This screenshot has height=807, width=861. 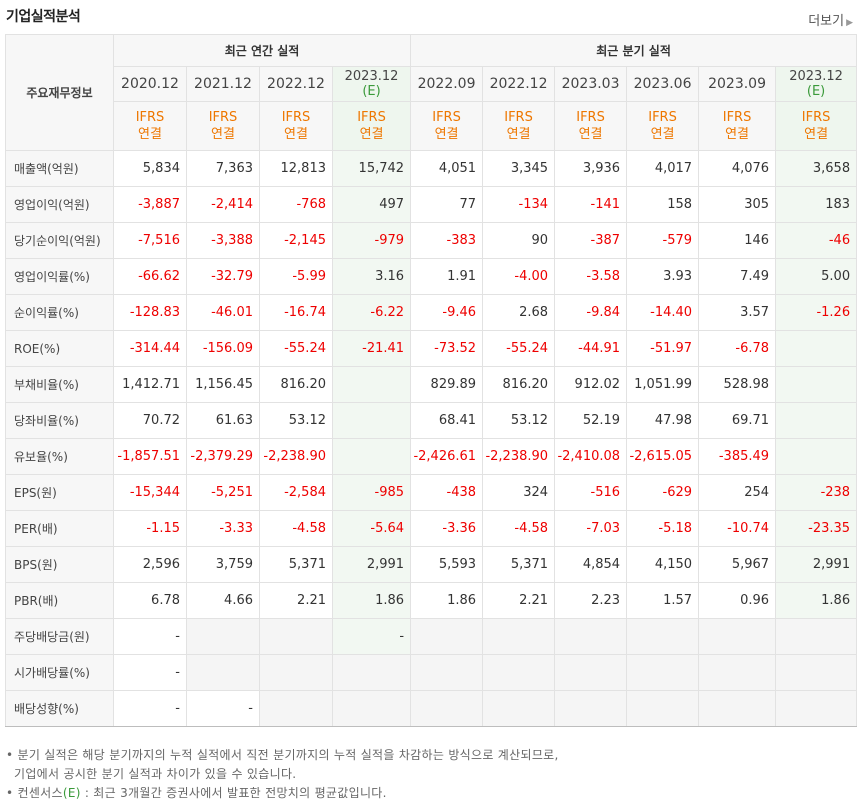 I want to click on row-label: 순이익률(%), so click(x=59, y=312).